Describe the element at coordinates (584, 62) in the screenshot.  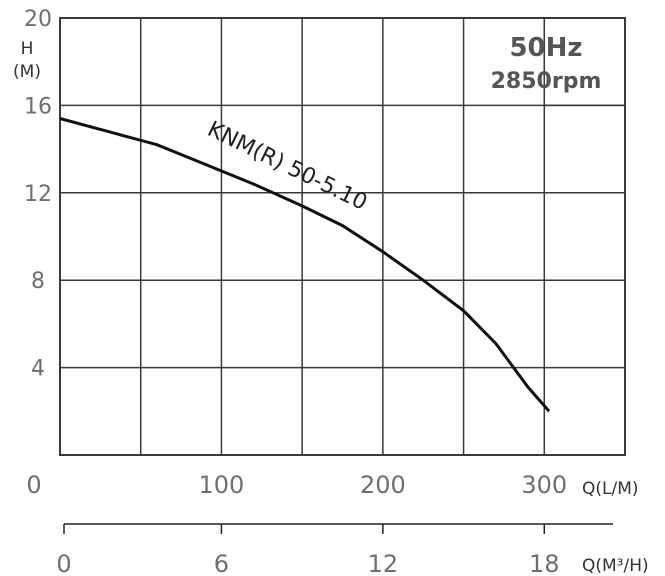
I see `info-box` at that location.